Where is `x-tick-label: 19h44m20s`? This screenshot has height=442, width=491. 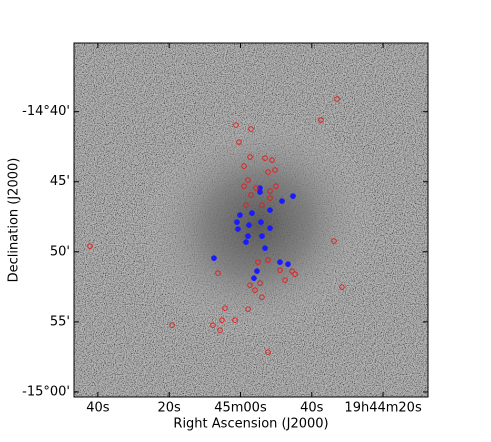
x-tick-label: 19h44m20s is located at coordinates (383, 408).